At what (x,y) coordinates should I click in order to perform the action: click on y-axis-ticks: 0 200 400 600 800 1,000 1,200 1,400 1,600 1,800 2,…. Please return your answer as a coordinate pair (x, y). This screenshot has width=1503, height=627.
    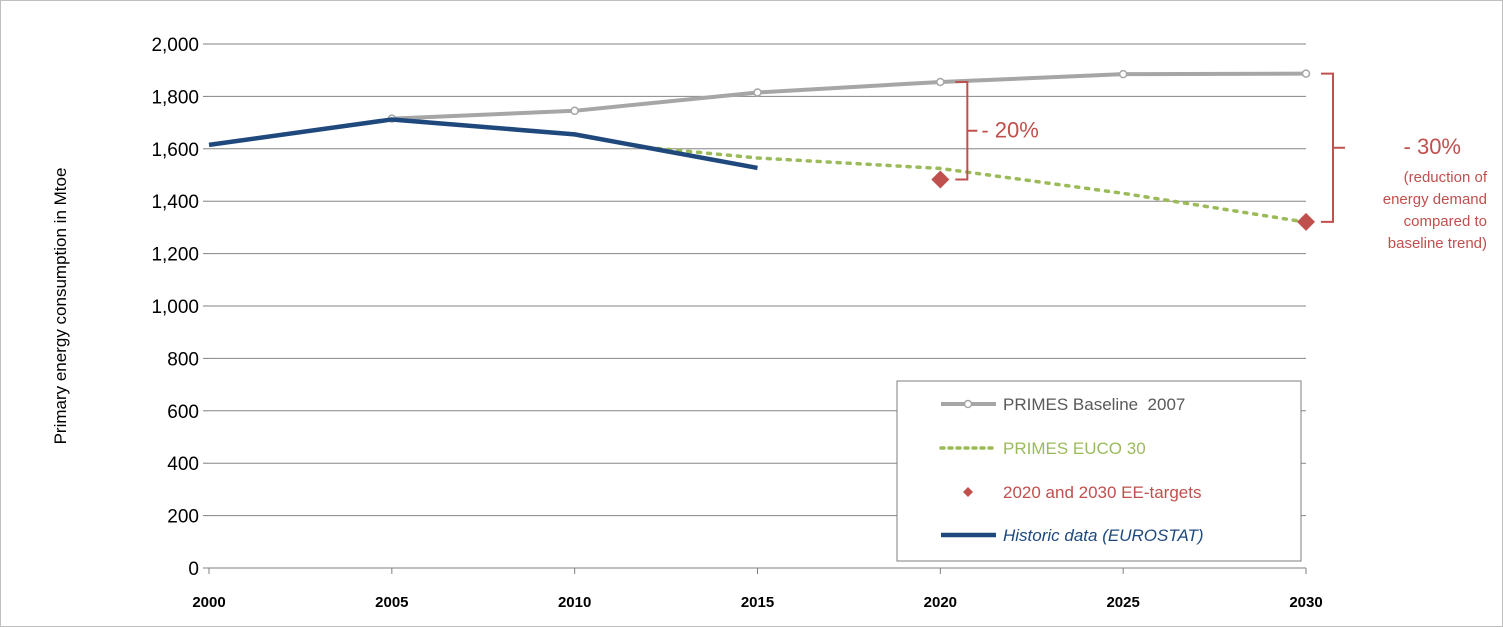
    Looking at the image, I should click on (180, 307).